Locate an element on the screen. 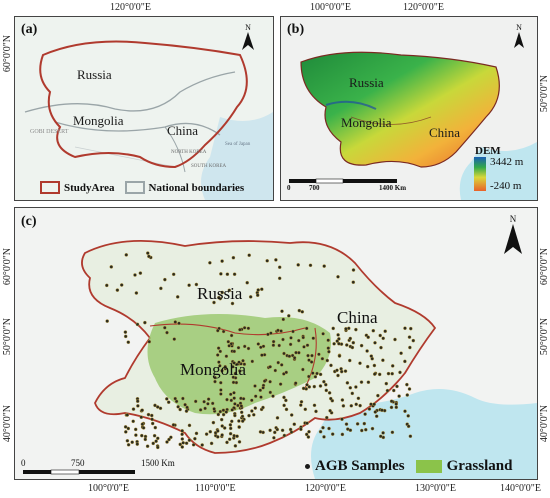  country-label-china: China is located at coordinates (445, 132).